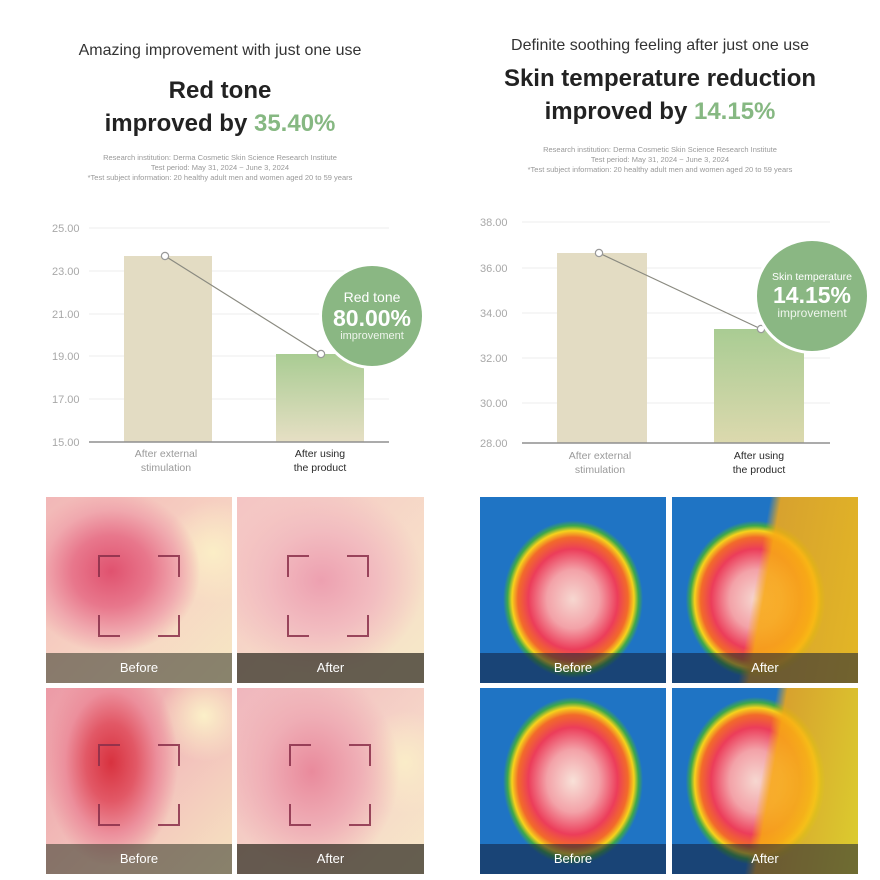 Image resolution: width=880 pixels, height=880 pixels. Describe the element at coordinates (494, 404) in the screenshot. I see `ytick: 30.00` at that location.